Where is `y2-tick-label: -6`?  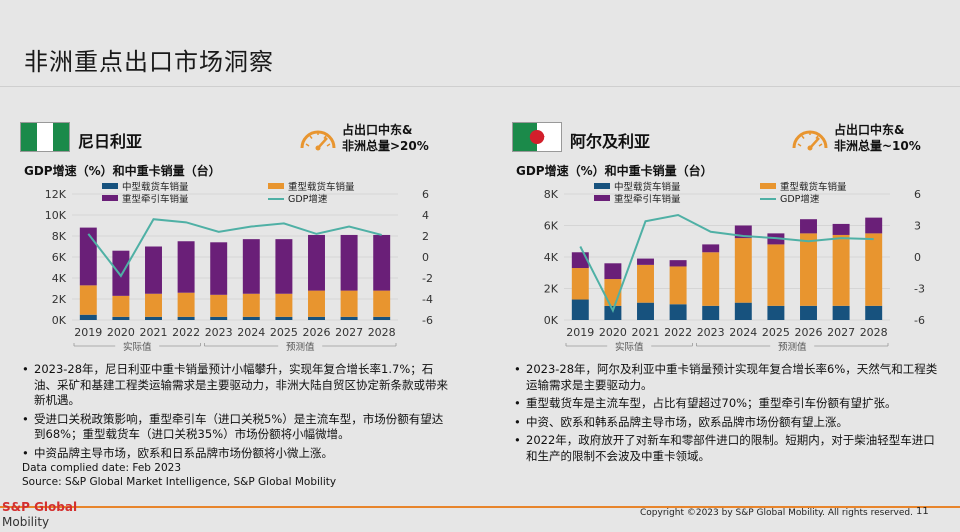 y2-tick-label: -6 is located at coordinates (427, 320).